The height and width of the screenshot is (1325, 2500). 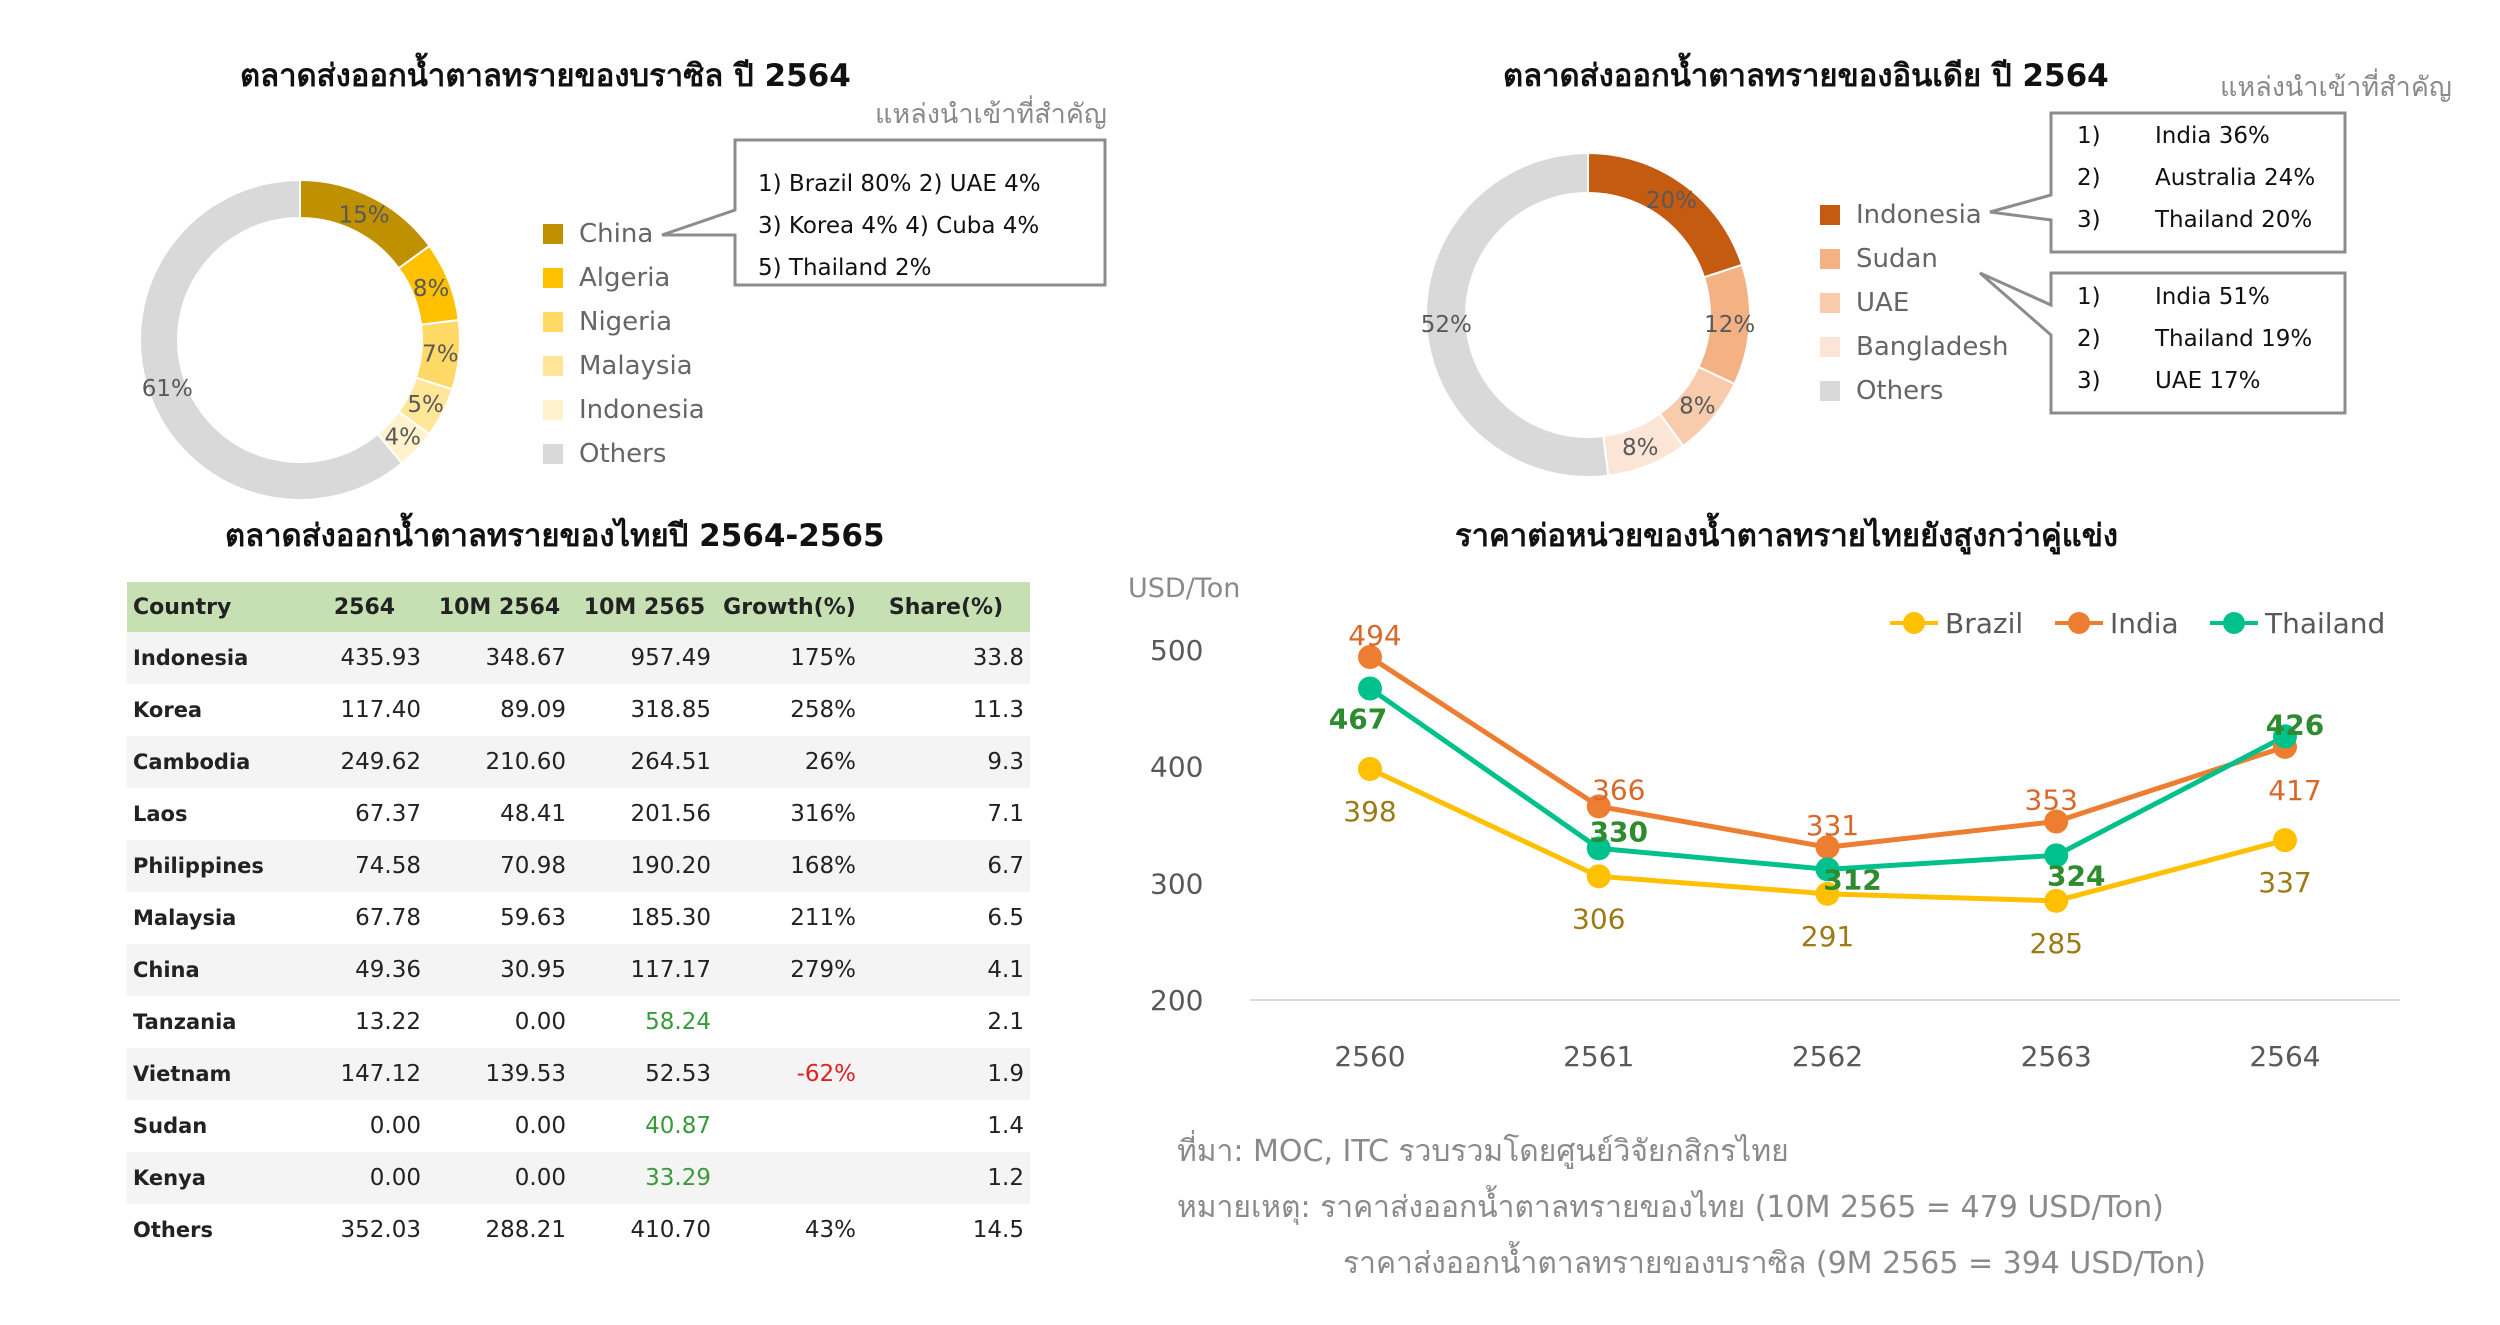 What do you see at coordinates (499, 970) in the screenshot?
I see `table-value-cell: 30.95` at bounding box center [499, 970].